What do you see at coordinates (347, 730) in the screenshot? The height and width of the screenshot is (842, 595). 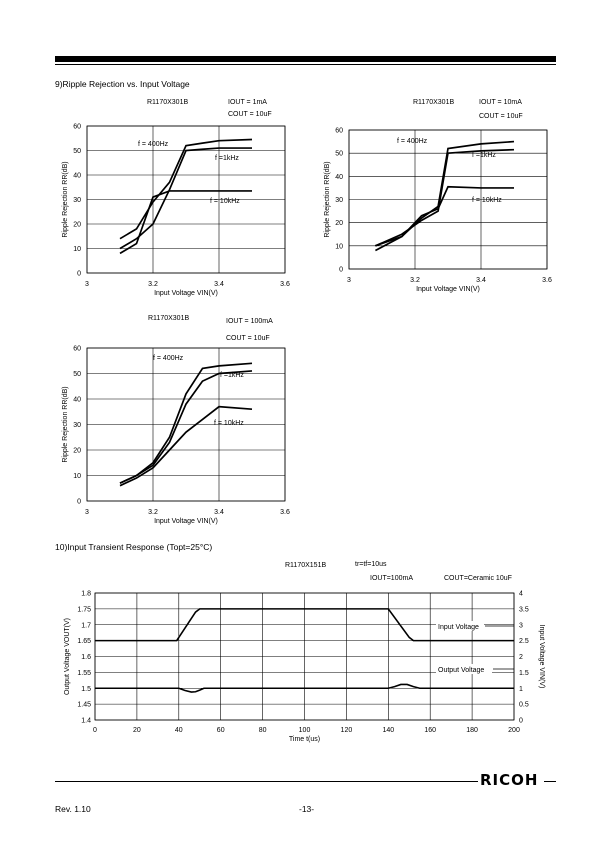 I see `x-tick-label: 120` at bounding box center [347, 730].